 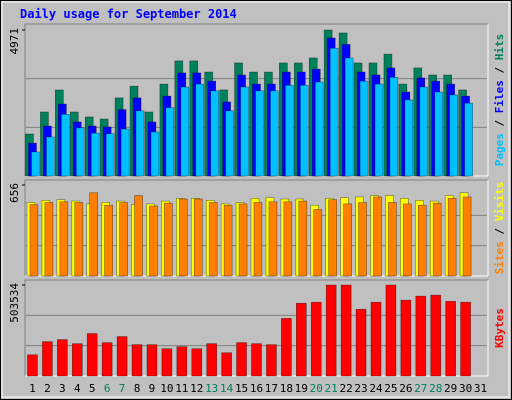 What do you see at coordinates (286, 388) in the screenshot?
I see `x-tick-label: 18` at bounding box center [286, 388].